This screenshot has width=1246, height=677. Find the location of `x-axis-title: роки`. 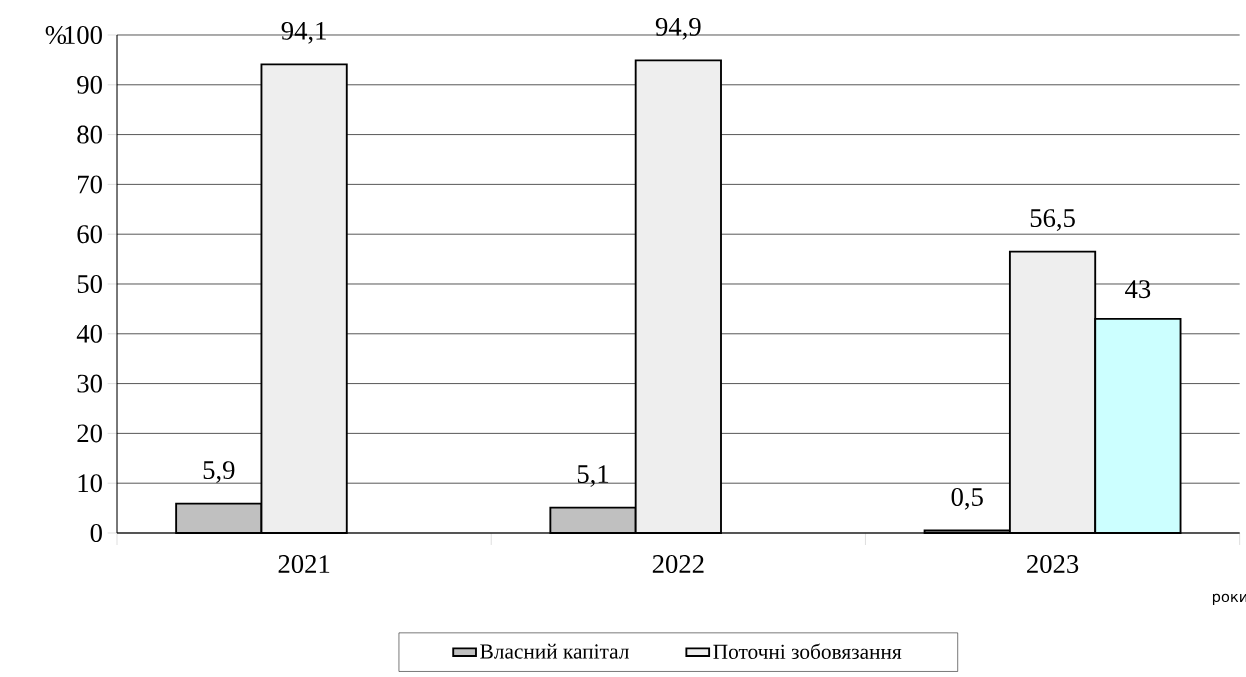

x-axis-title: роки is located at coordinates (1229, 599).